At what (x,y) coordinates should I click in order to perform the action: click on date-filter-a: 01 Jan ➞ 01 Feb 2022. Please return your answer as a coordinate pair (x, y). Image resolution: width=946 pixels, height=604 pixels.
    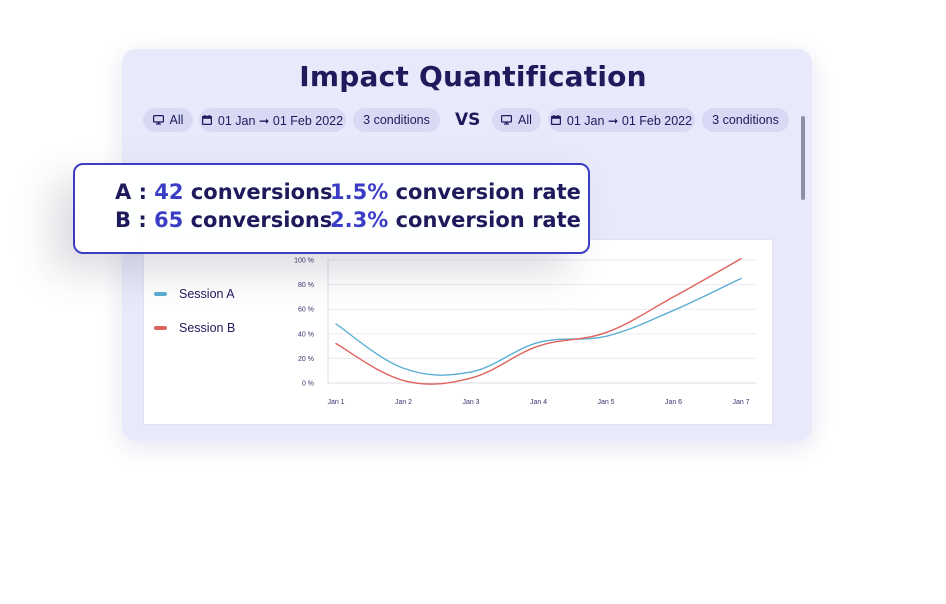
    Looking at the image, I should click on (272, 120).